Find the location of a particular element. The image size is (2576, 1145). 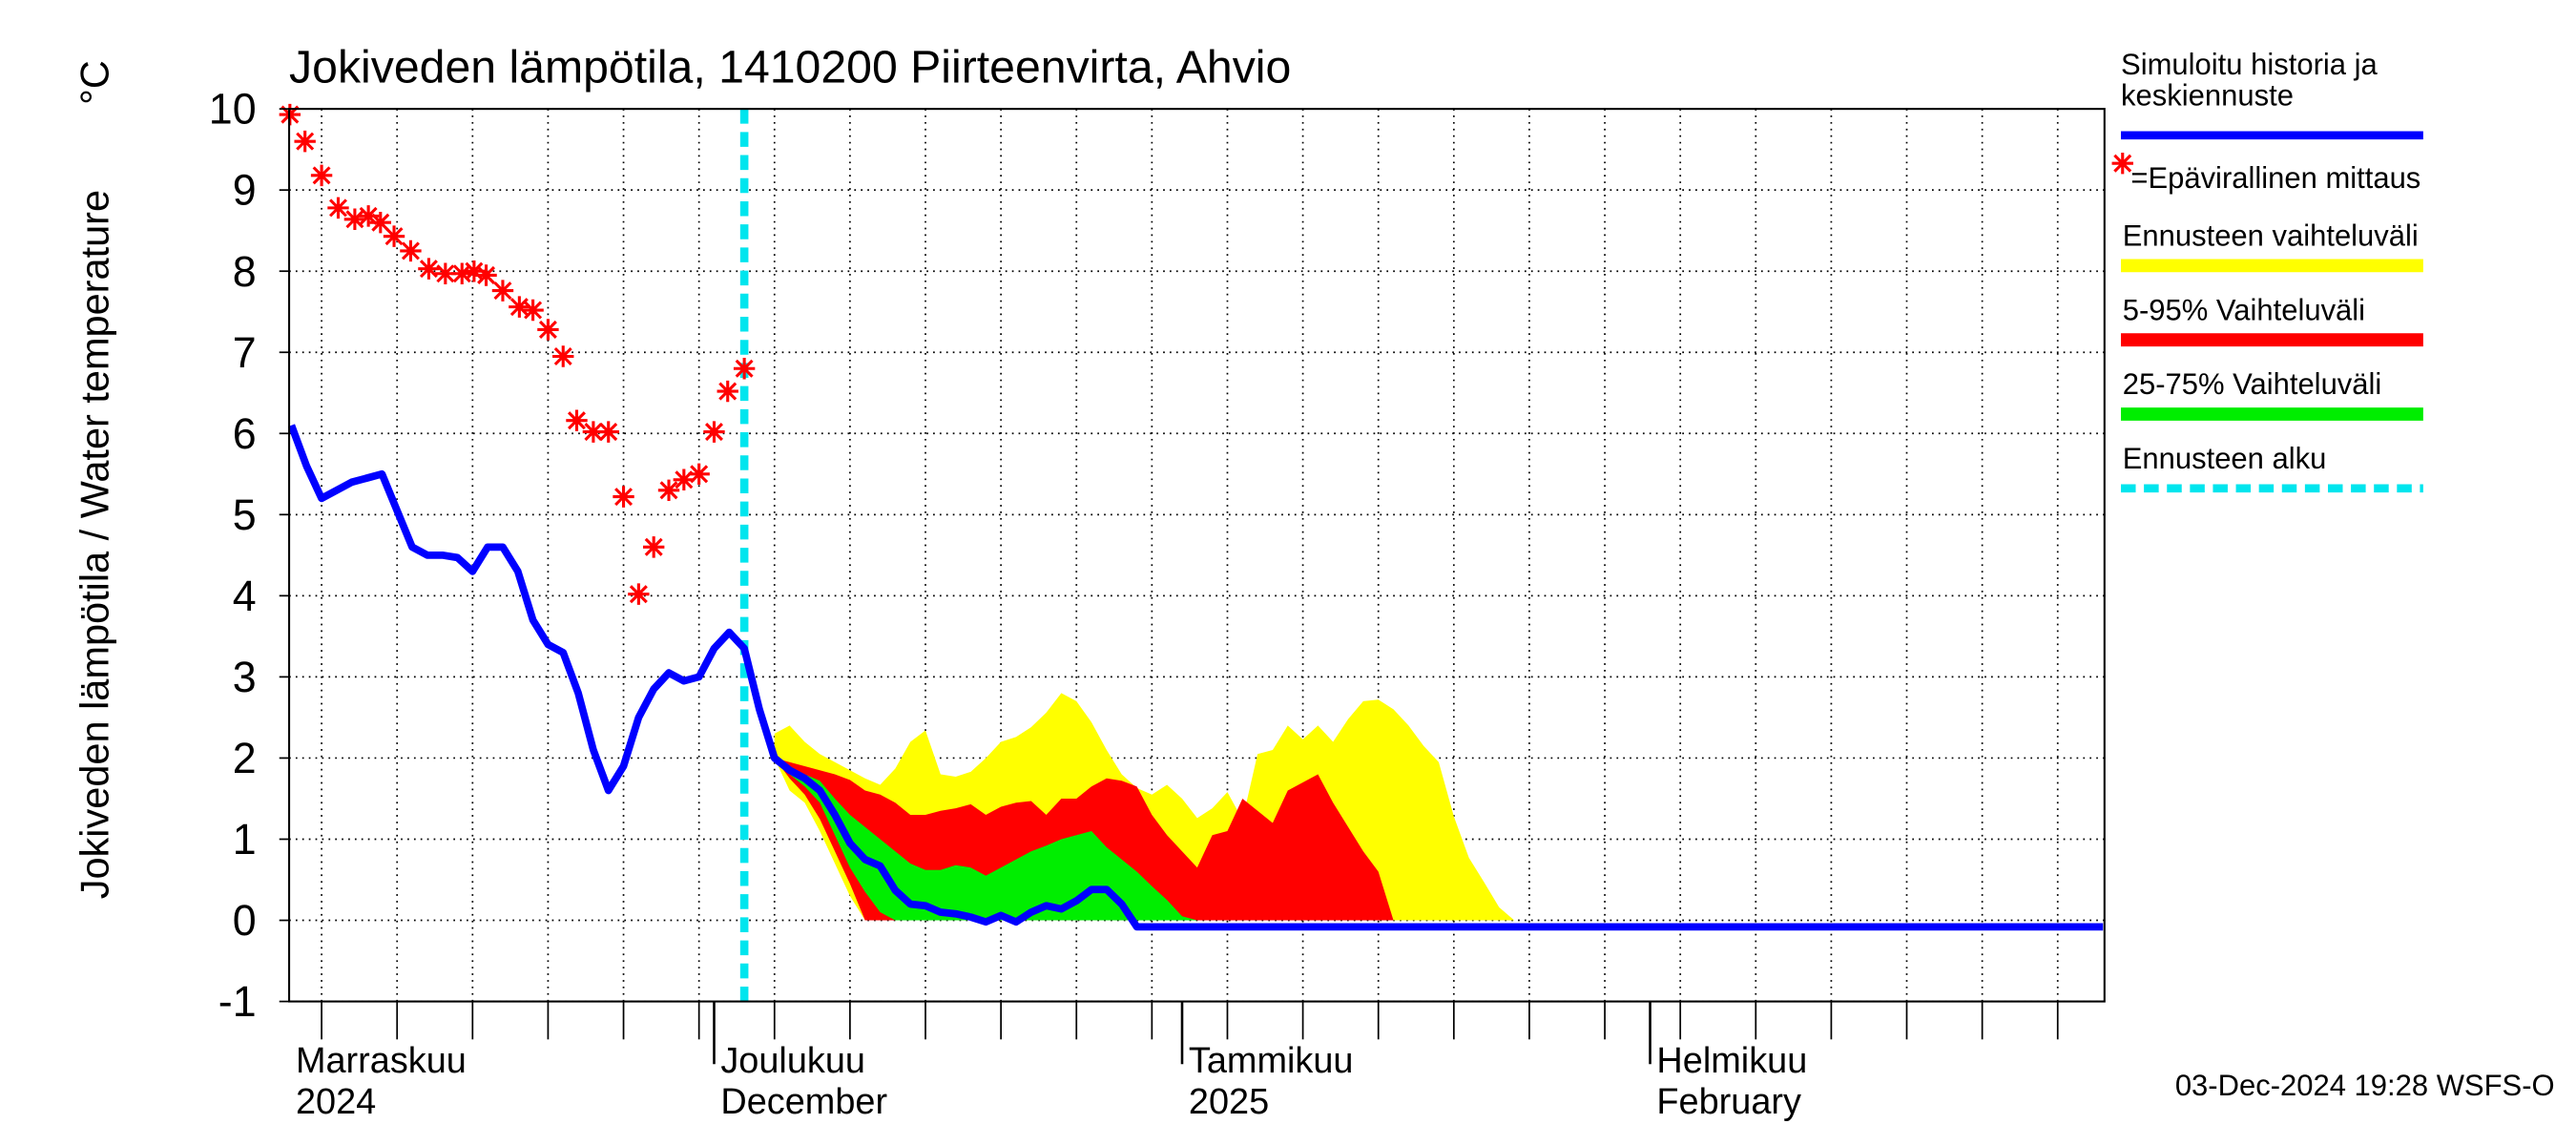

bands is located at coordinates (1144, 807).